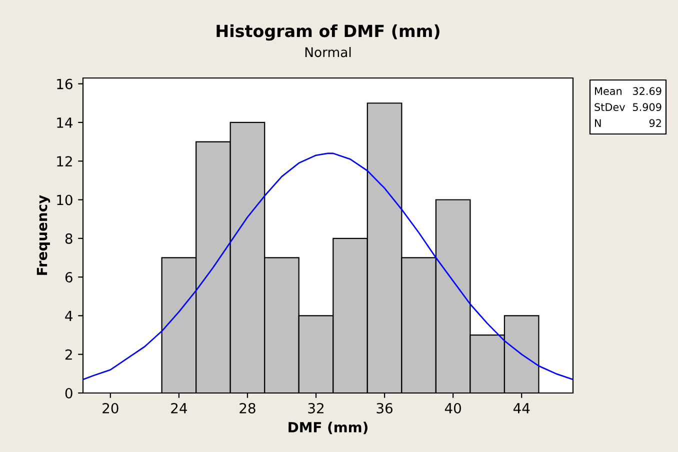 This screenshot has height=452, width=678. I want to click on y-tick-label: 12, so click(64, 161).